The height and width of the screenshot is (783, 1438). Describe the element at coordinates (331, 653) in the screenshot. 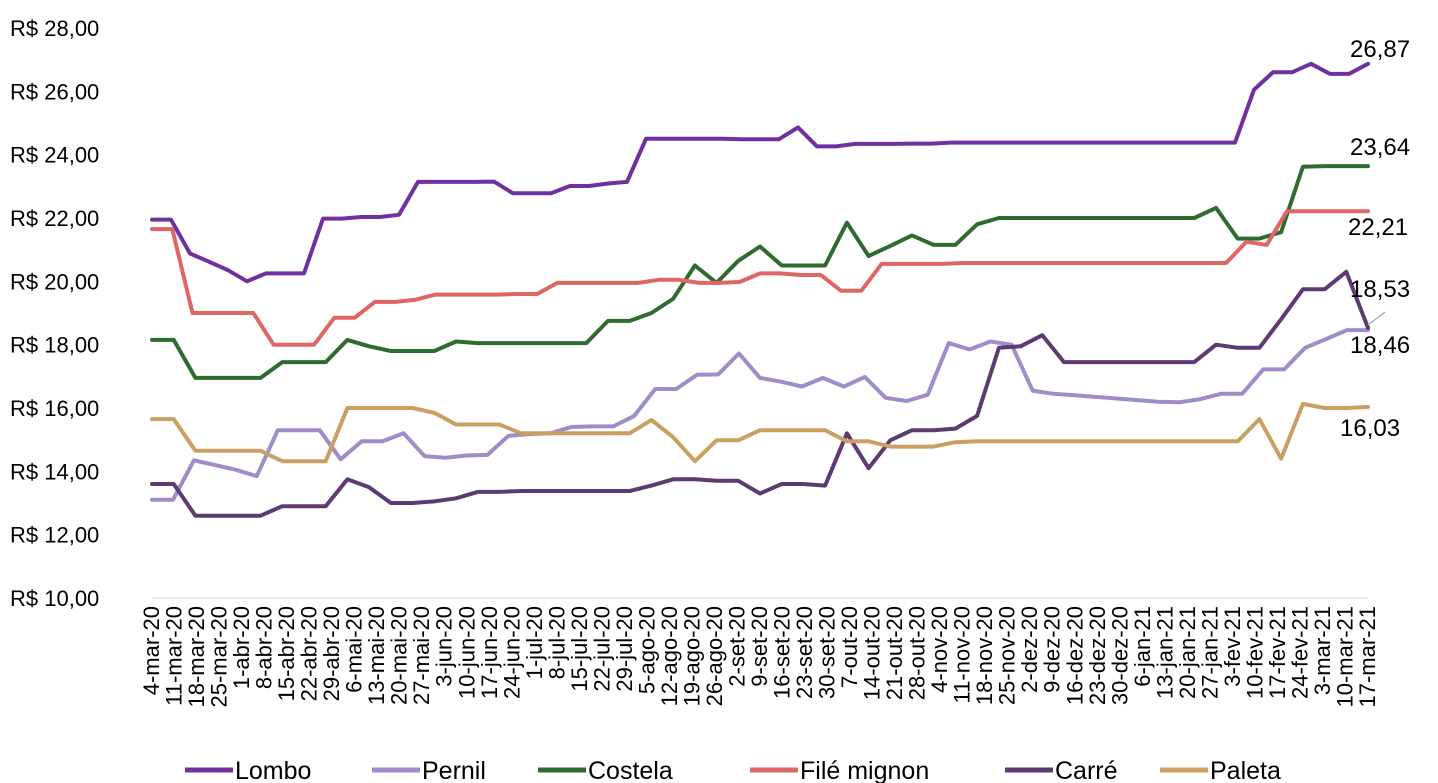

I see `x-tick-label: 29-abr-20` at that location.